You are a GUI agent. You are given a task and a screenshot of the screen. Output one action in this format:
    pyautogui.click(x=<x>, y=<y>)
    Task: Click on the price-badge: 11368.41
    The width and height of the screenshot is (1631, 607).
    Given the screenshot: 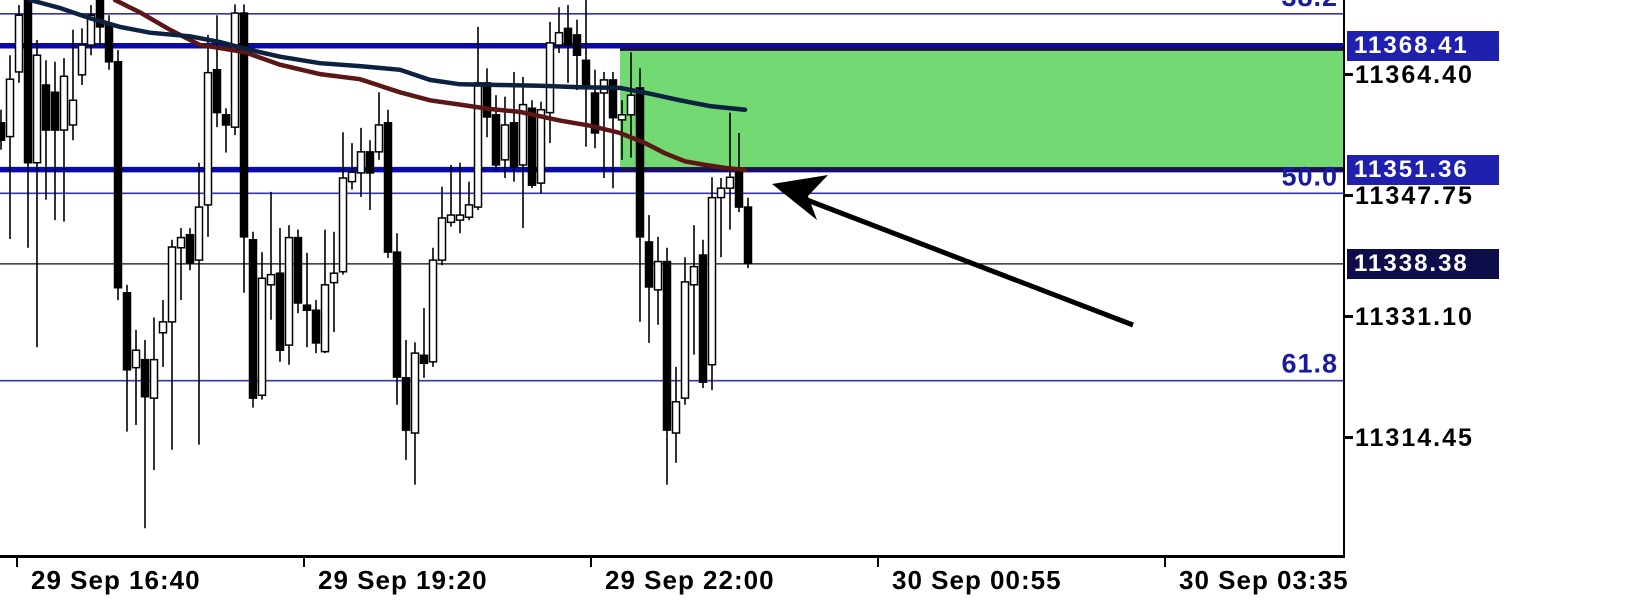 What is the action you would take?
    pyautogui.click(x=1423, y=46)
    